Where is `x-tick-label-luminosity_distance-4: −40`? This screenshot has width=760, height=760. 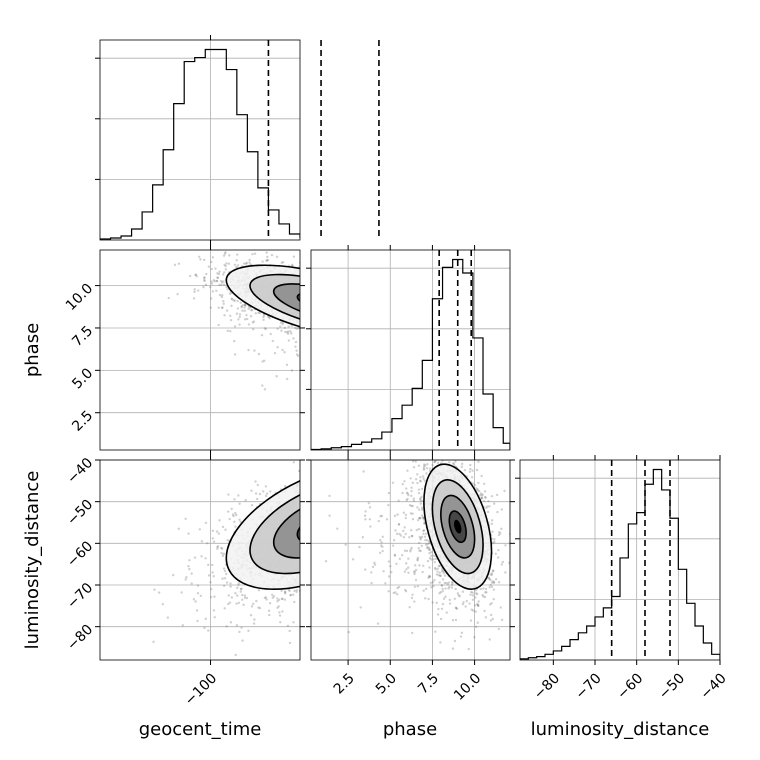 x-tick-label-luminosity_distance-4: −40 is located at coordinates (714, 686).